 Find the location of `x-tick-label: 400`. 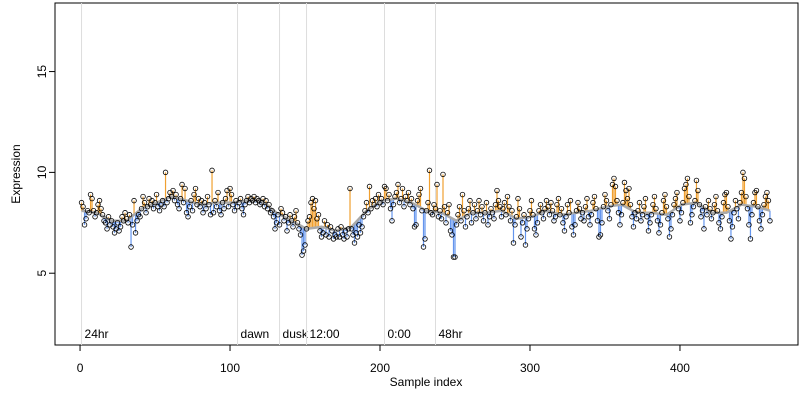

x-tick-label: 400 is located at coordinates (680, 368).